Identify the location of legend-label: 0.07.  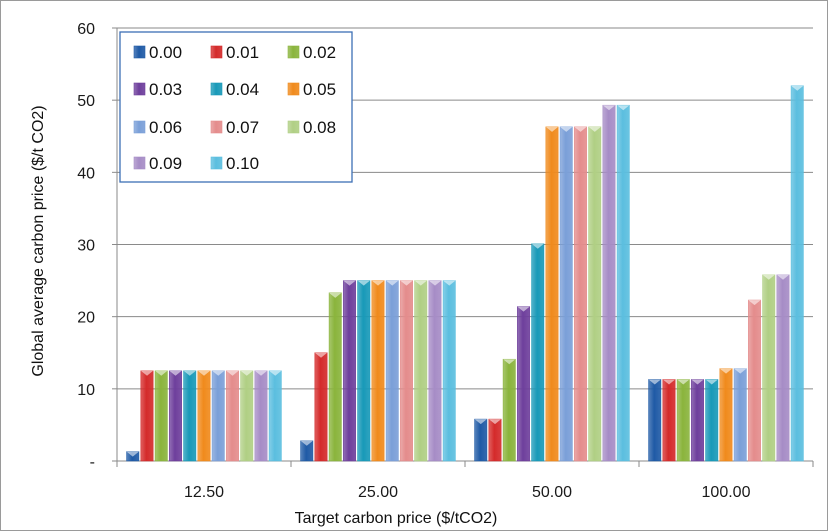
(242, 127).